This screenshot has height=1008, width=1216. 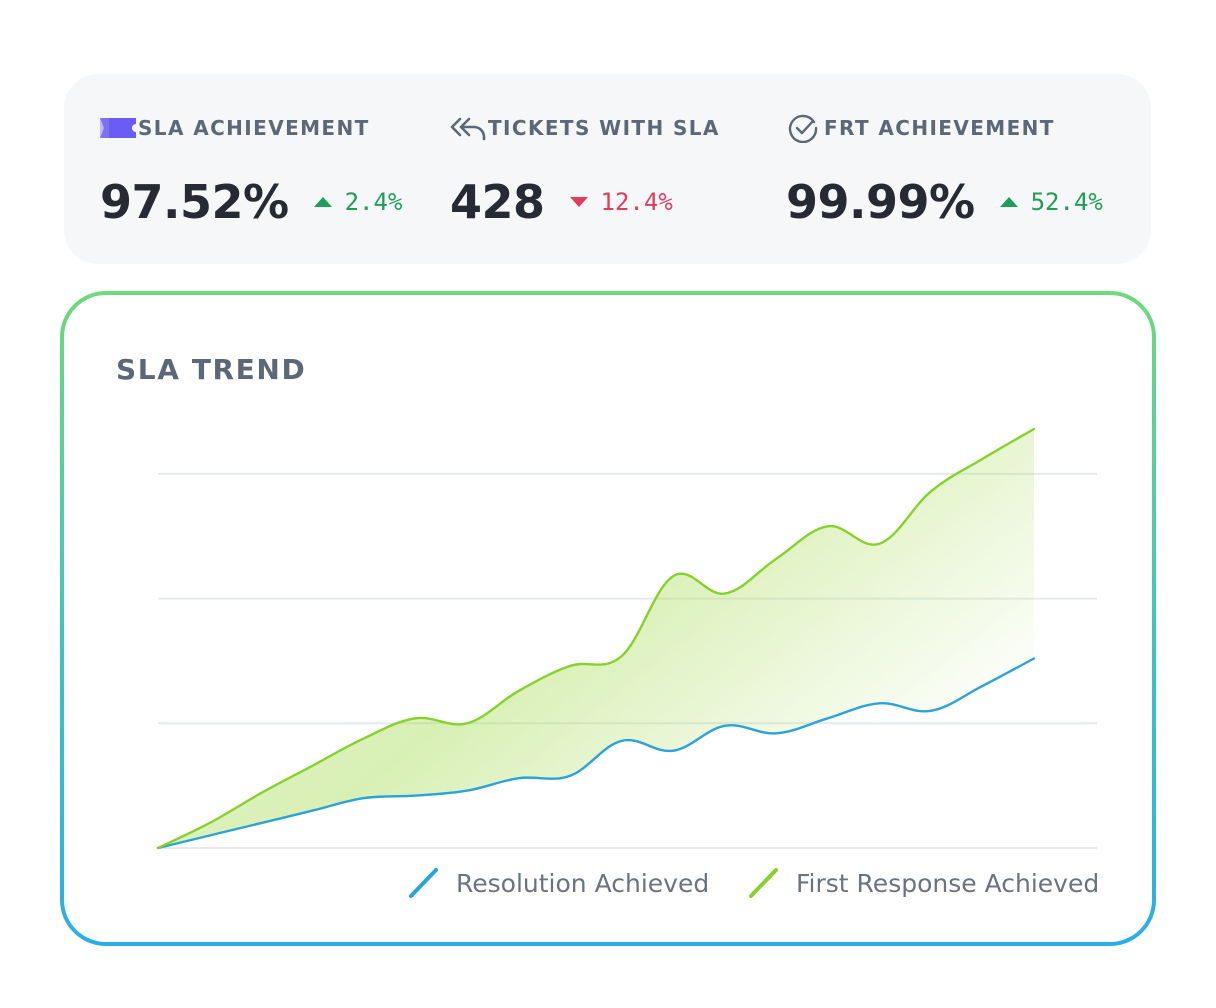 What do you see at coordinates (251, 173) in the screenshot?
I see `stat-sla-achievement: SLA ACHIEVEMENT 97.52% 2.4%` at bounding box center [251, 173].